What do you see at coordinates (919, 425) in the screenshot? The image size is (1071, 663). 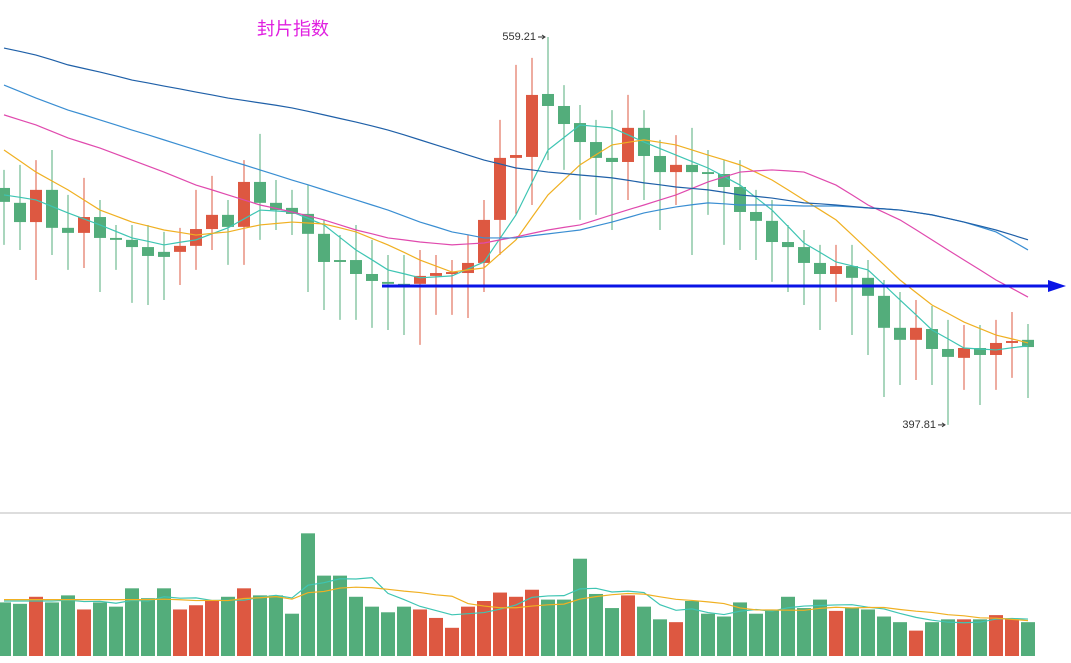 I see `extreme-label: 397.81` at bounding box center [919, 425].